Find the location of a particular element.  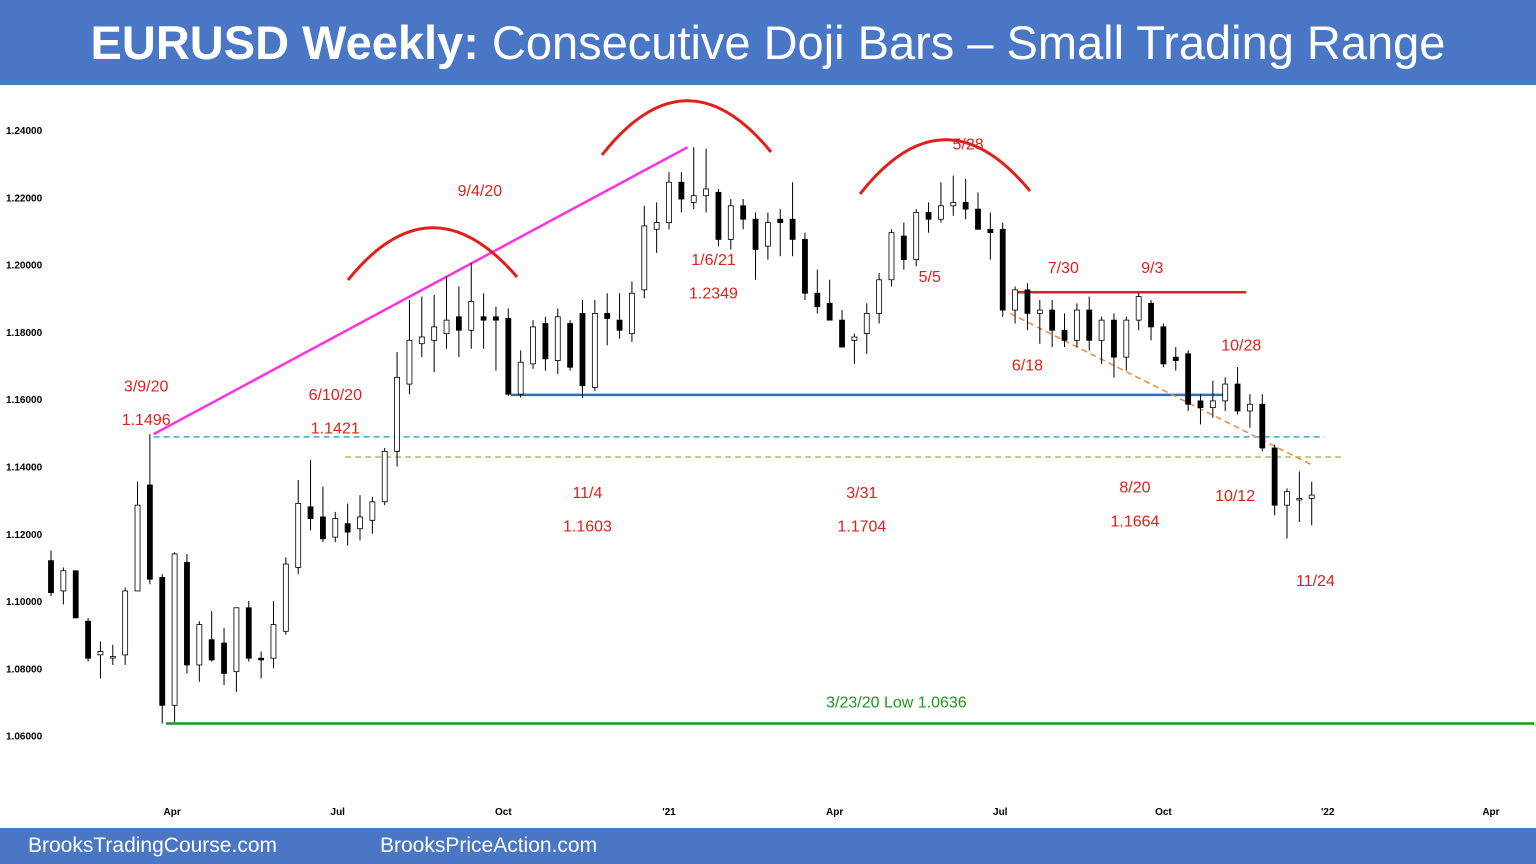

y-tick-label: 1.20000 is located at coordinates (24, 266).